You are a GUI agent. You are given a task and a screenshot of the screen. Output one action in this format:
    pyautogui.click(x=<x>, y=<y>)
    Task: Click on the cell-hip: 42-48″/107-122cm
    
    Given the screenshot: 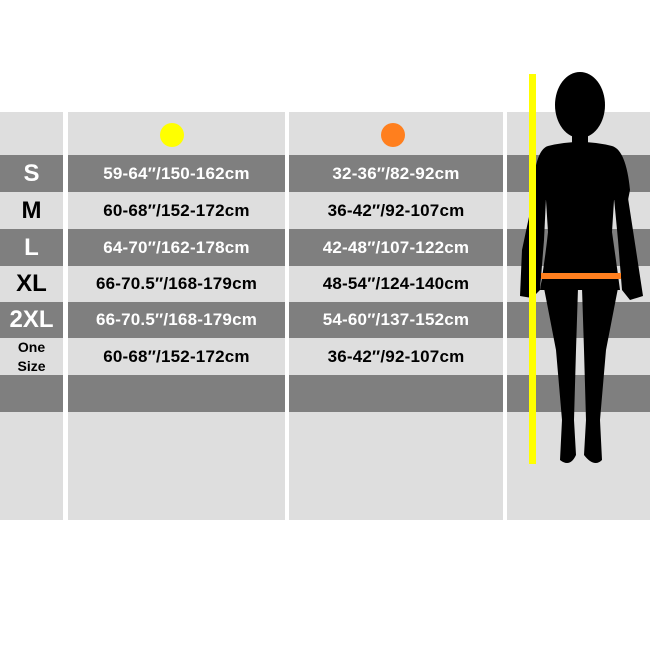 What is the action you would take?
    pyautogui.click(x=396, y=247)
    